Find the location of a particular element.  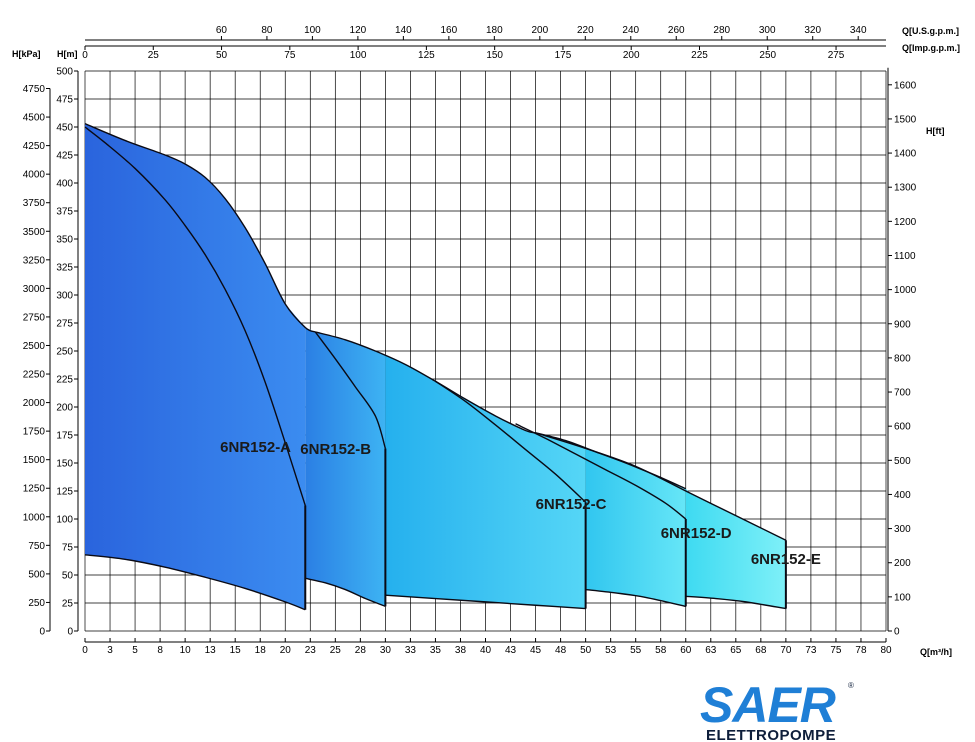

series-labels: 6NR152-A 6NR152-B 6NR152-C 6NR152-D 6NR152-E is located at coordinates (520, 503).